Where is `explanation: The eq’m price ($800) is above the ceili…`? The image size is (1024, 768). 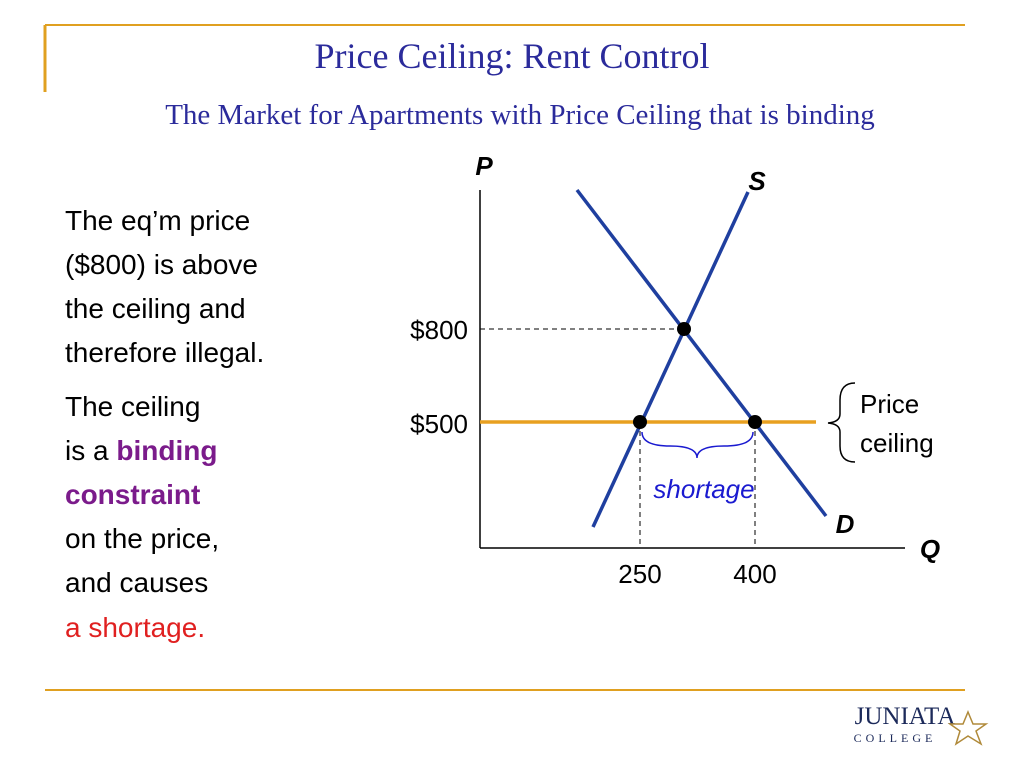 explanation: The eq’m price ($800) is above the ceili… is located at coordinates (164, 424).